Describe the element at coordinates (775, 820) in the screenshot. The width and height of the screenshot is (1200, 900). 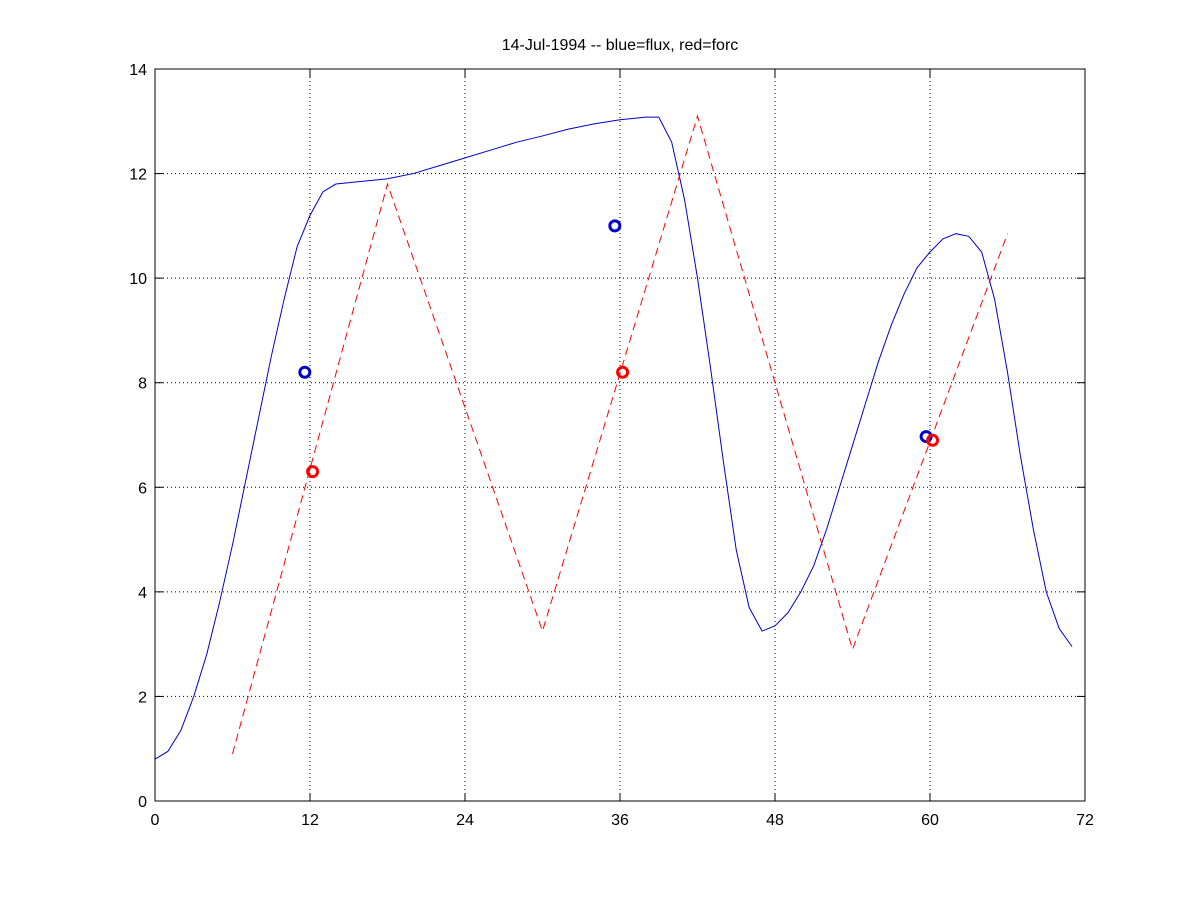
I see `x-tick-label: 48` at that location.